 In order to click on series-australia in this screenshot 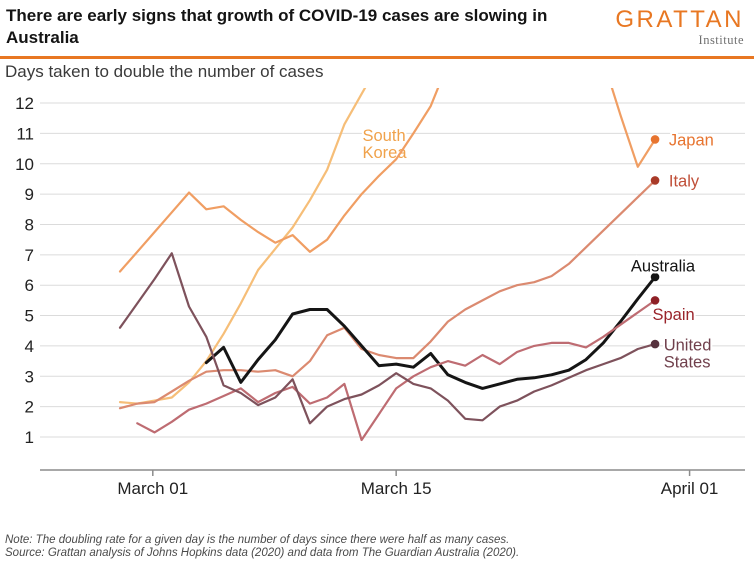, I will do `click(430, 332)`.